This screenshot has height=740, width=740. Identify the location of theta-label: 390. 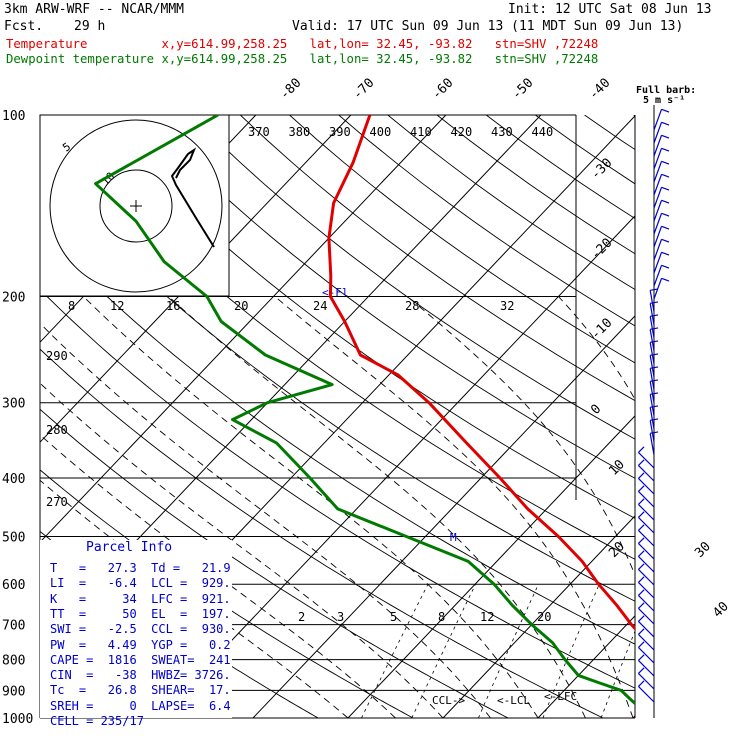
(340, 132).